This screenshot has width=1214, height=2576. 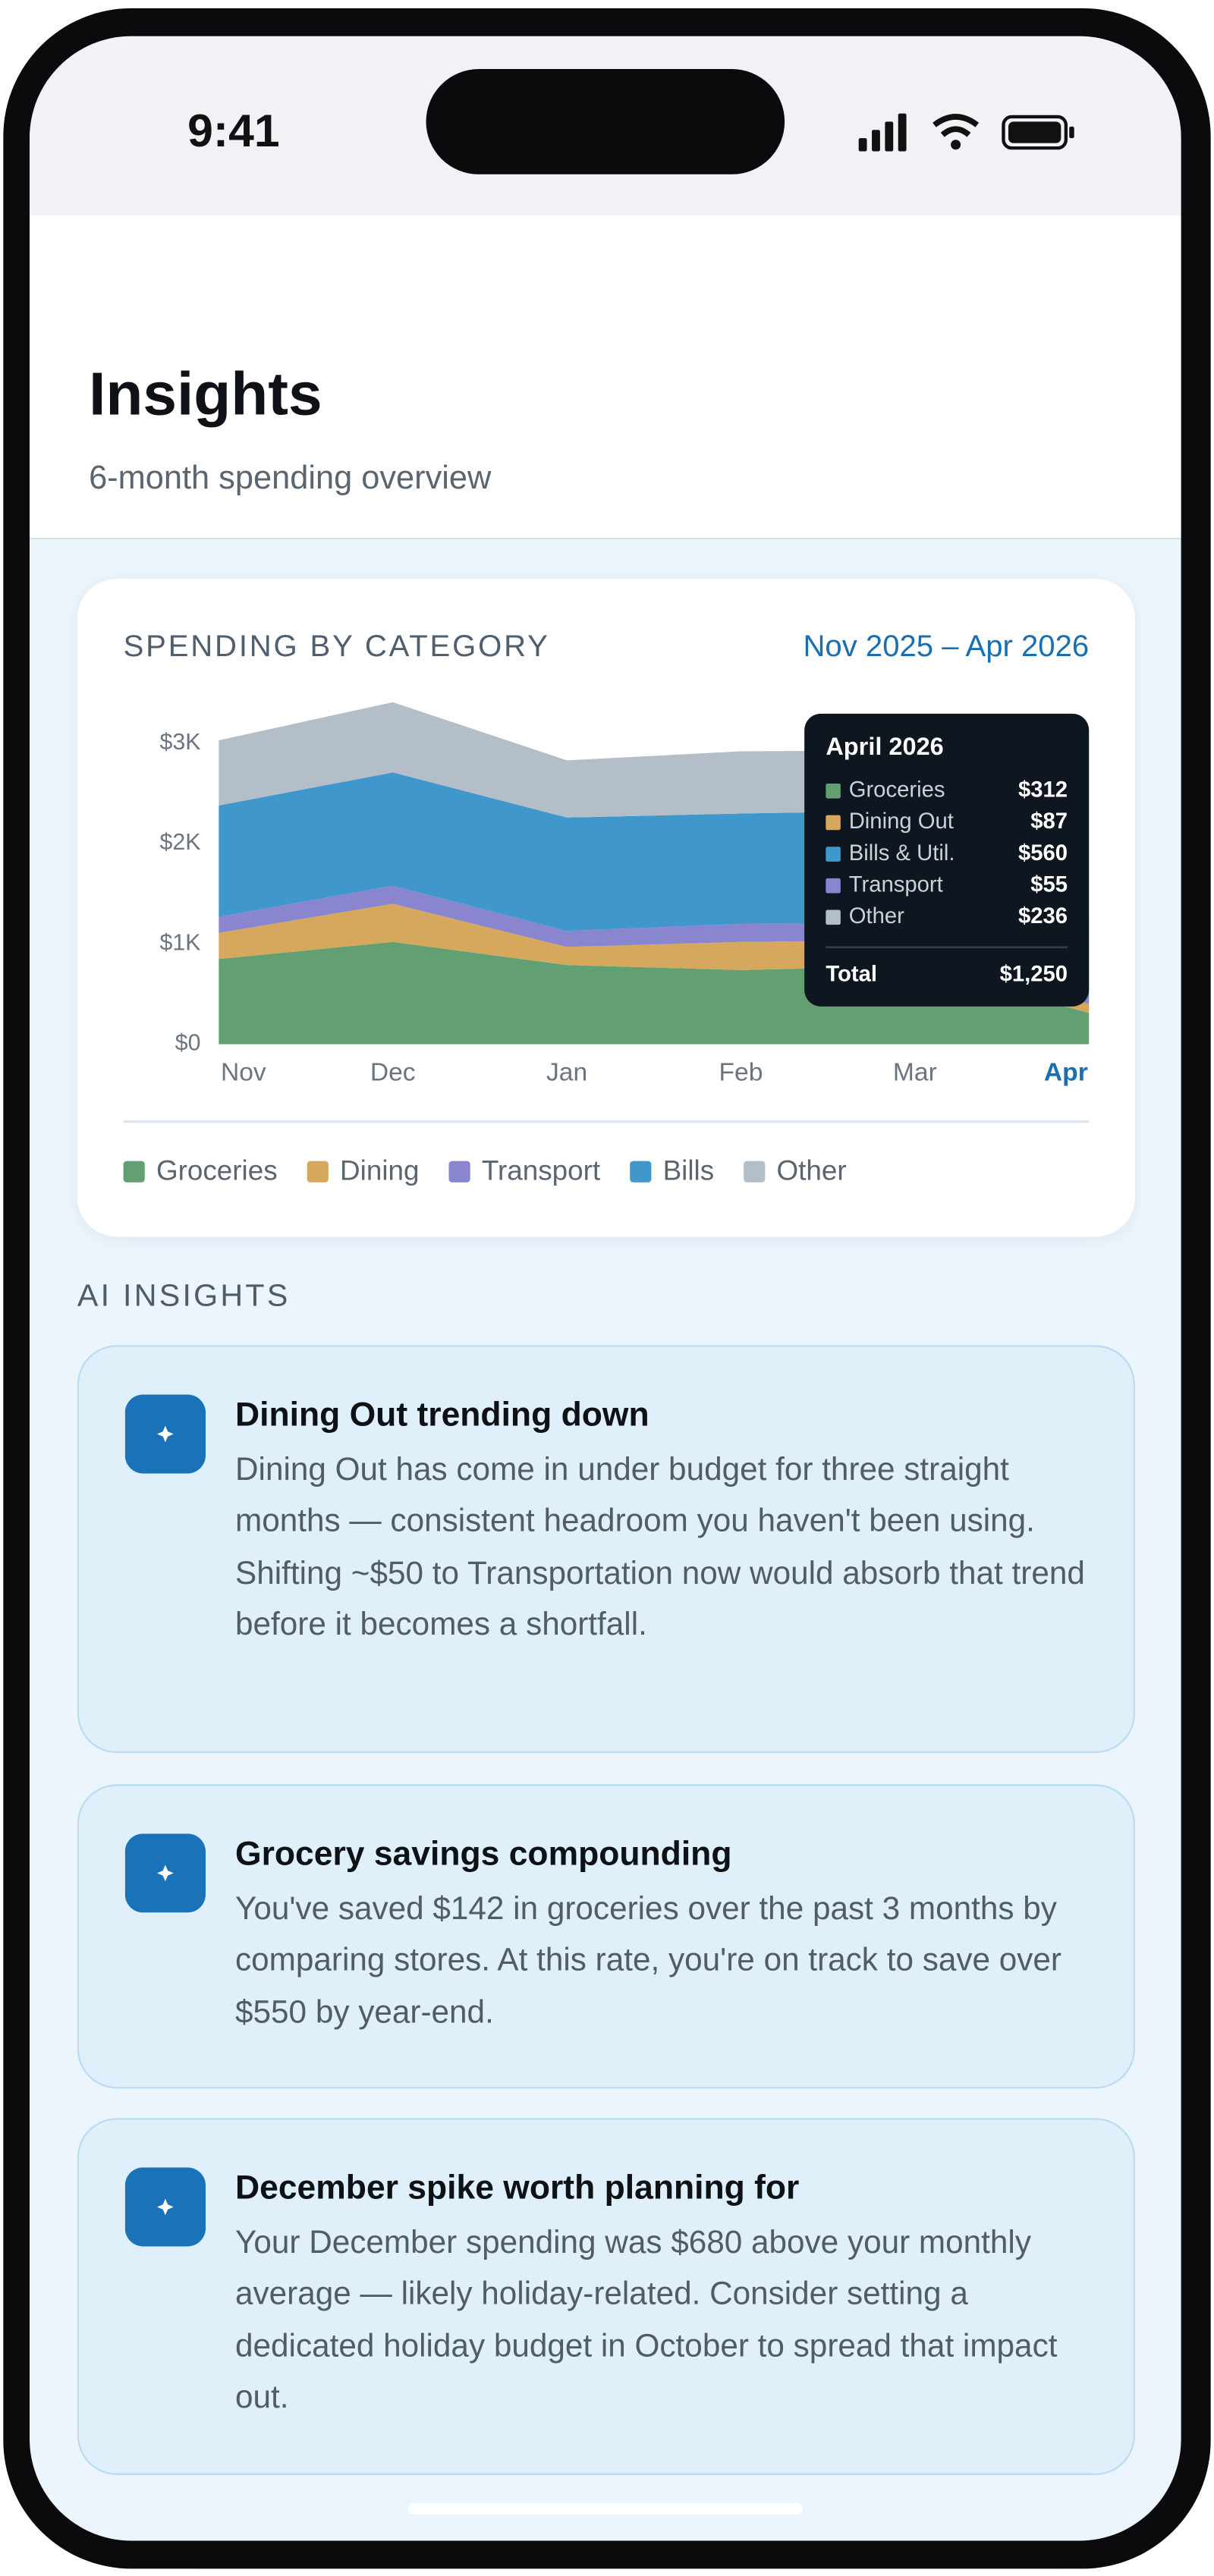 I want to click on x-tick-label: Jan, so click(x=566, y=1073).